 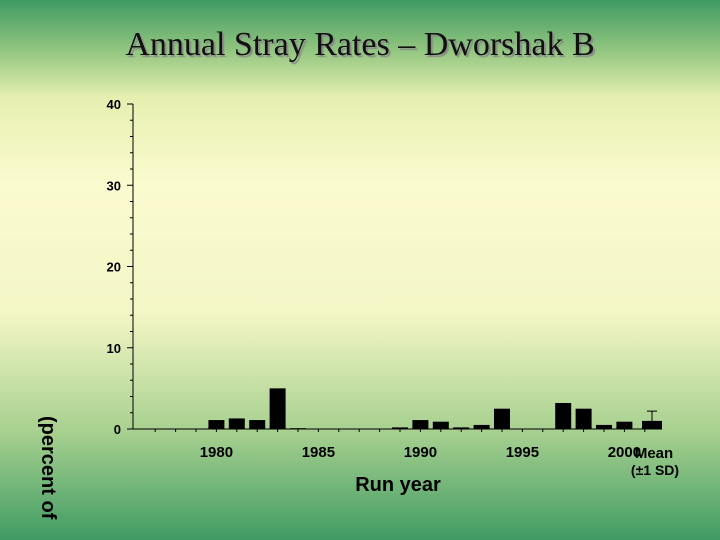 What do you see at coordinates (114, 185) in the screenshot?
I see `y-tick-label: 30` at bounding box center [114, 185].